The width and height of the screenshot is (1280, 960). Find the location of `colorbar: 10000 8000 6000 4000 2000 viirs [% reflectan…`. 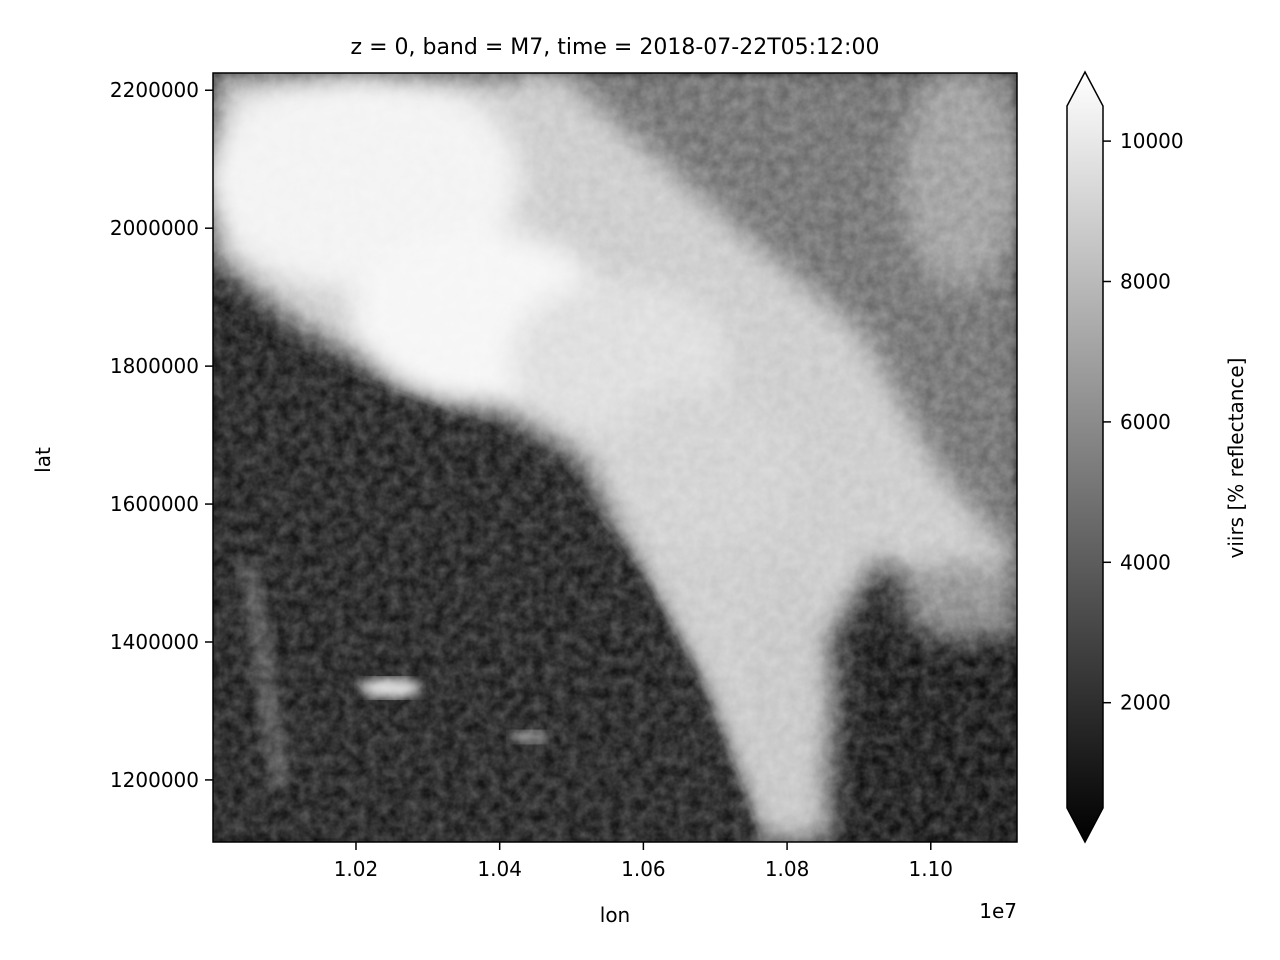

colorbar: 10000 8000 6000 4000 2000 viirs [% reflectan… is located at coordinates (1157, 457).